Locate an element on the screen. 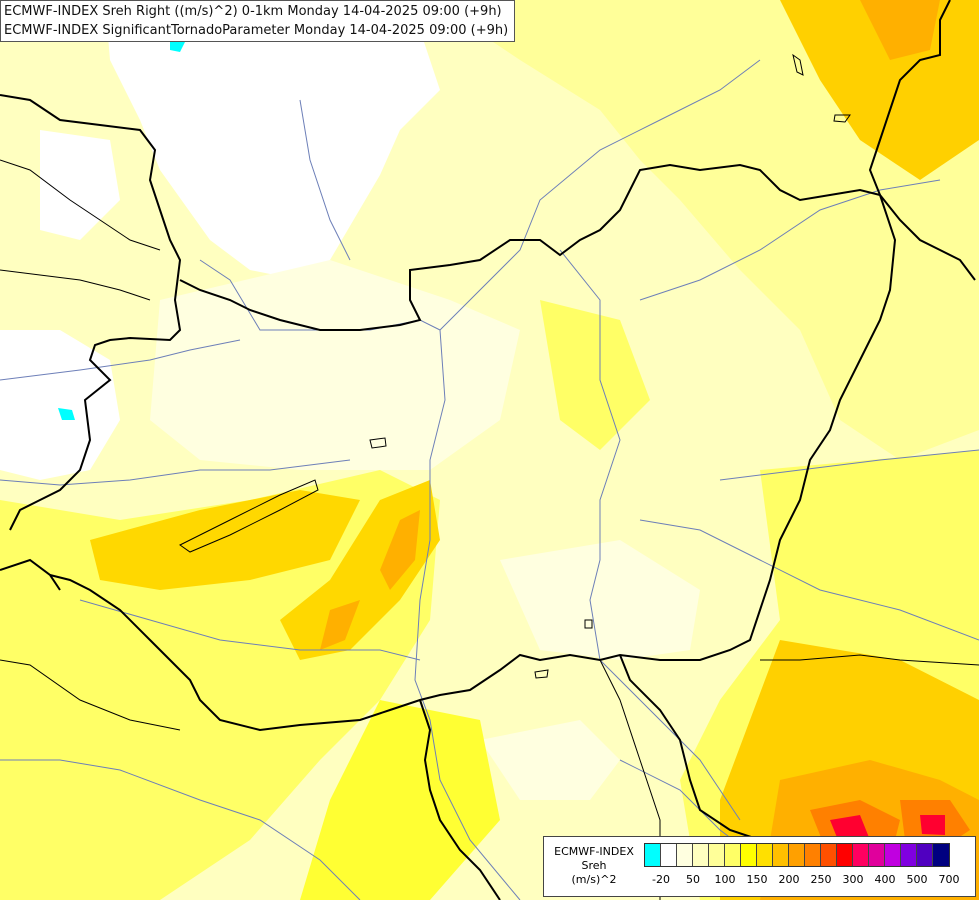 This screenshot has height=900, width=979. legend-variable: Sreh is located at coordinates (594, 865).